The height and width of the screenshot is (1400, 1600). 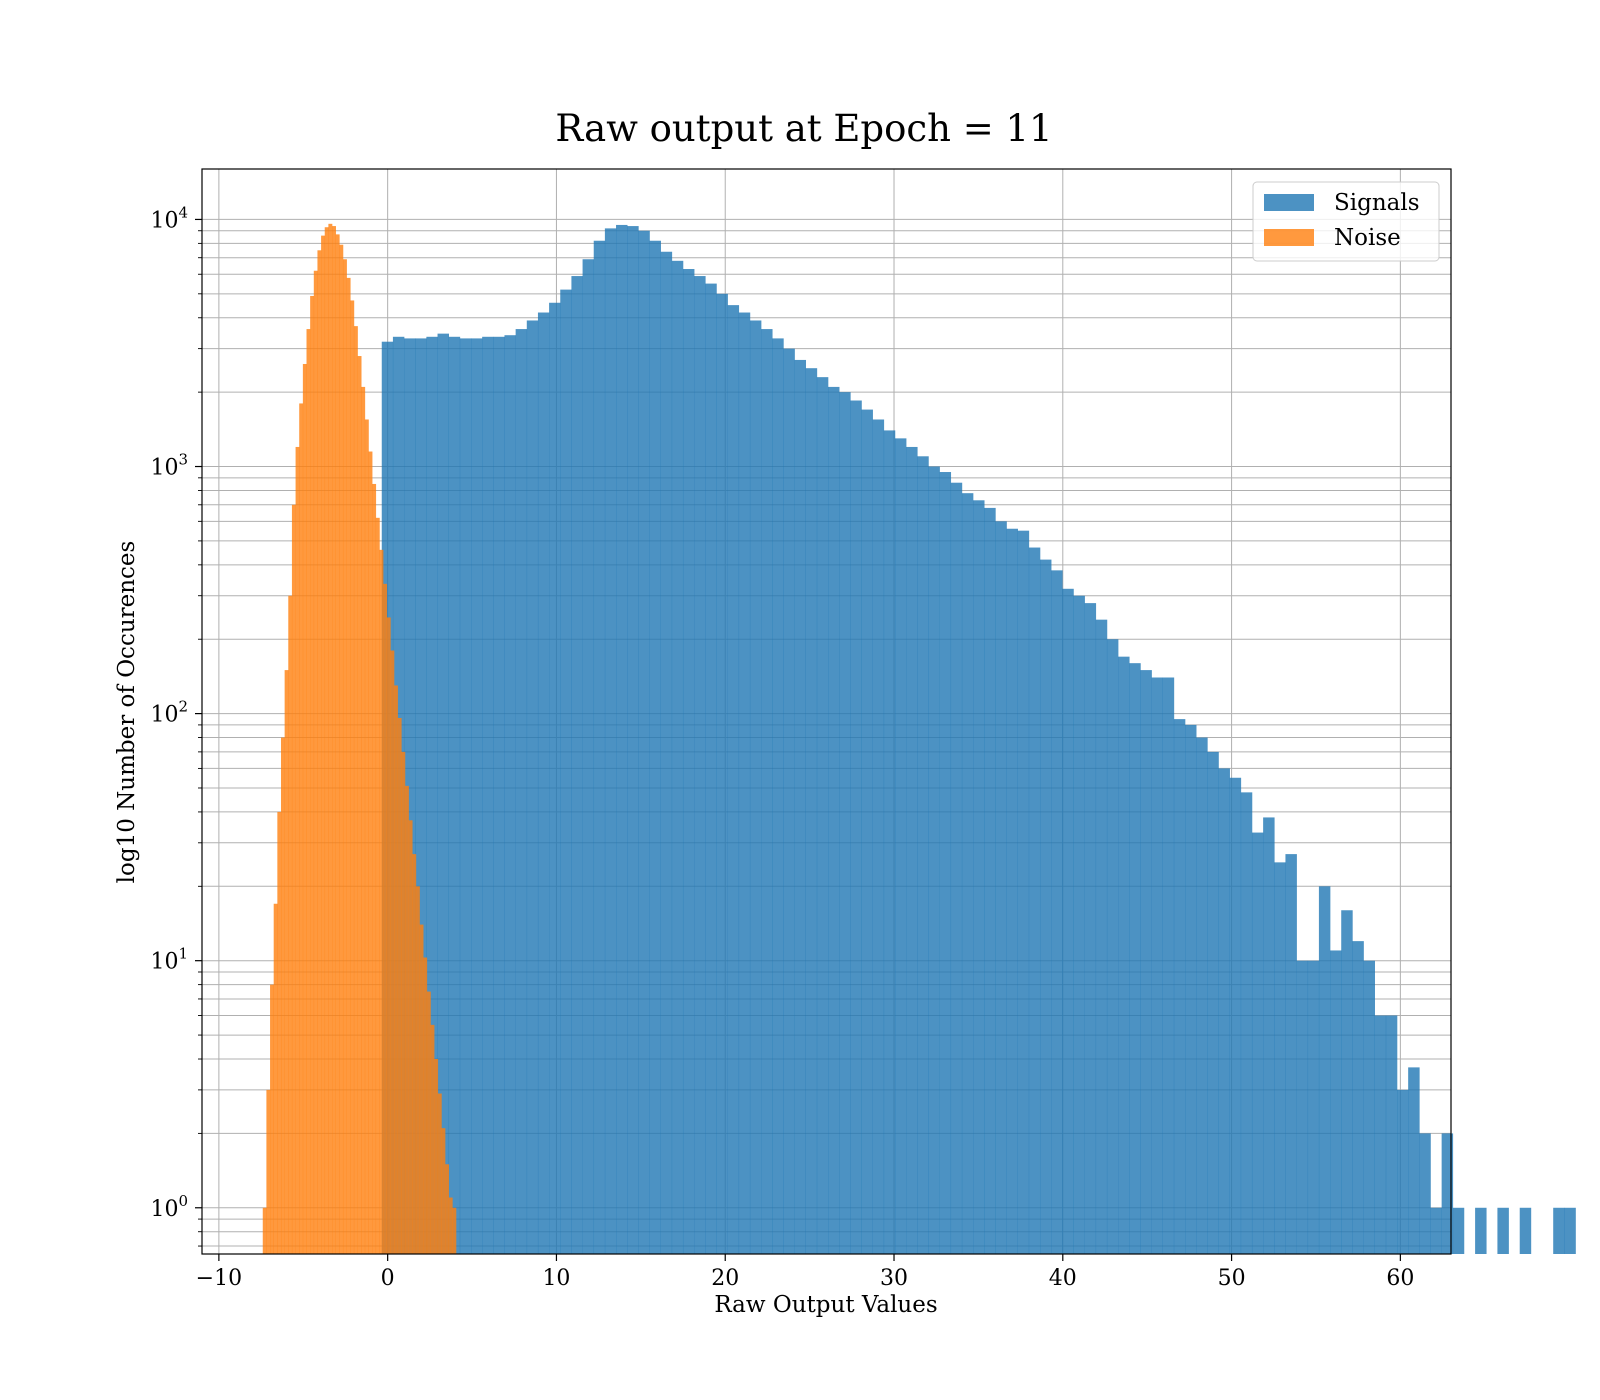 What do you see at coordinates (825, 1305) in the screenshot?
I see `x-axis-label: Raw Output Values` at bounding box center [825, 1305].